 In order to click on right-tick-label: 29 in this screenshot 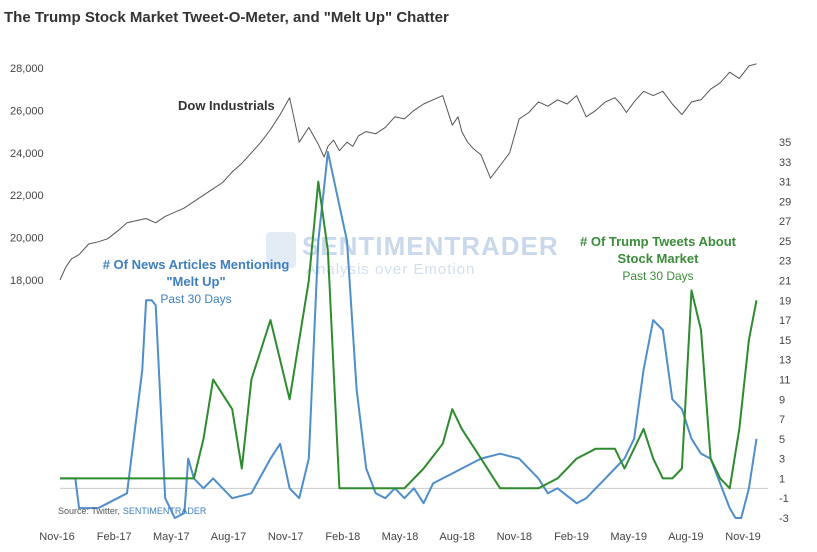, I will do `click(785, 202)`.